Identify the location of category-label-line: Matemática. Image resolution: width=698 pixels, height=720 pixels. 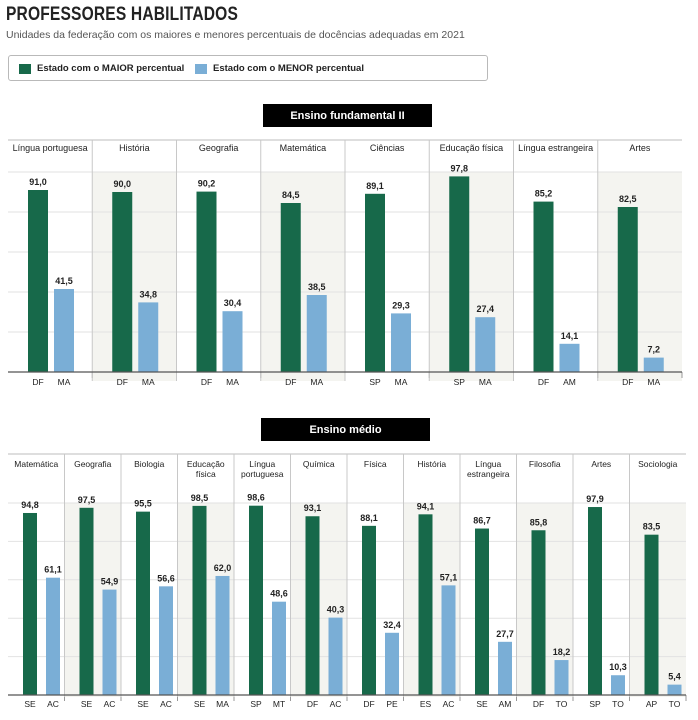
(303, 148).